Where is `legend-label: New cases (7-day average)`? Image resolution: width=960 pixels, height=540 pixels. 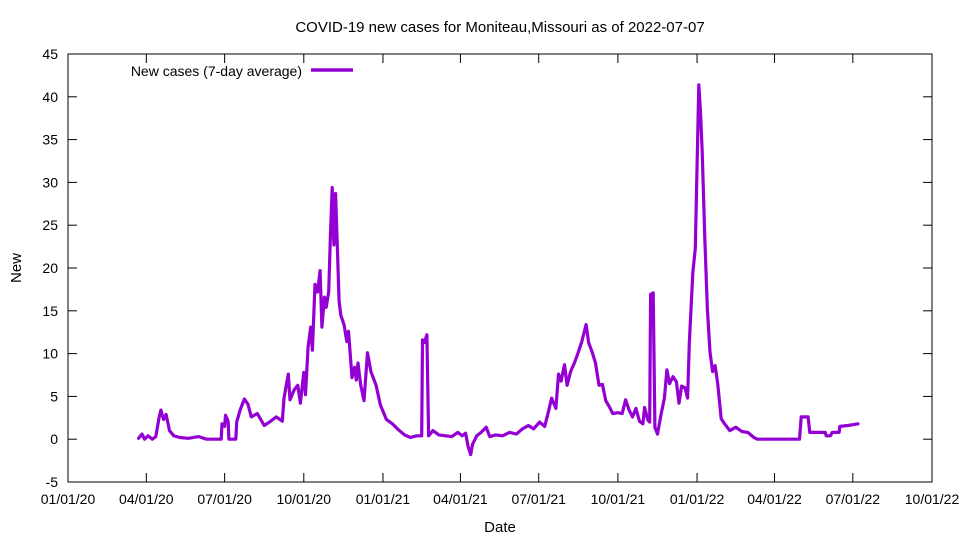 legend-label: New cases (7-day average) is located at coordinates (216, 71).